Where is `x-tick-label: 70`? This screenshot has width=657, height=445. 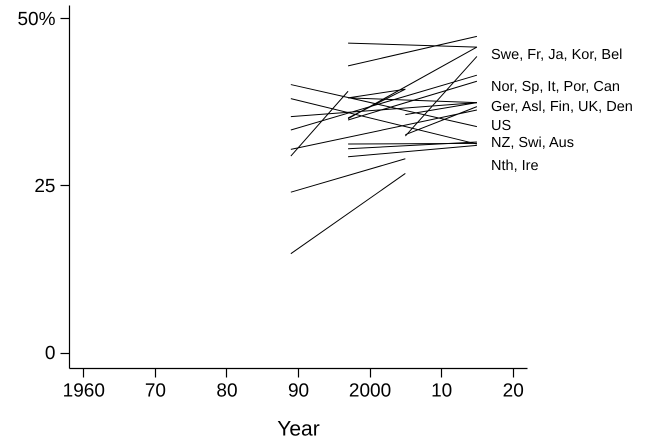 x-tick-label: 70 is located at coordinates (155, 391).